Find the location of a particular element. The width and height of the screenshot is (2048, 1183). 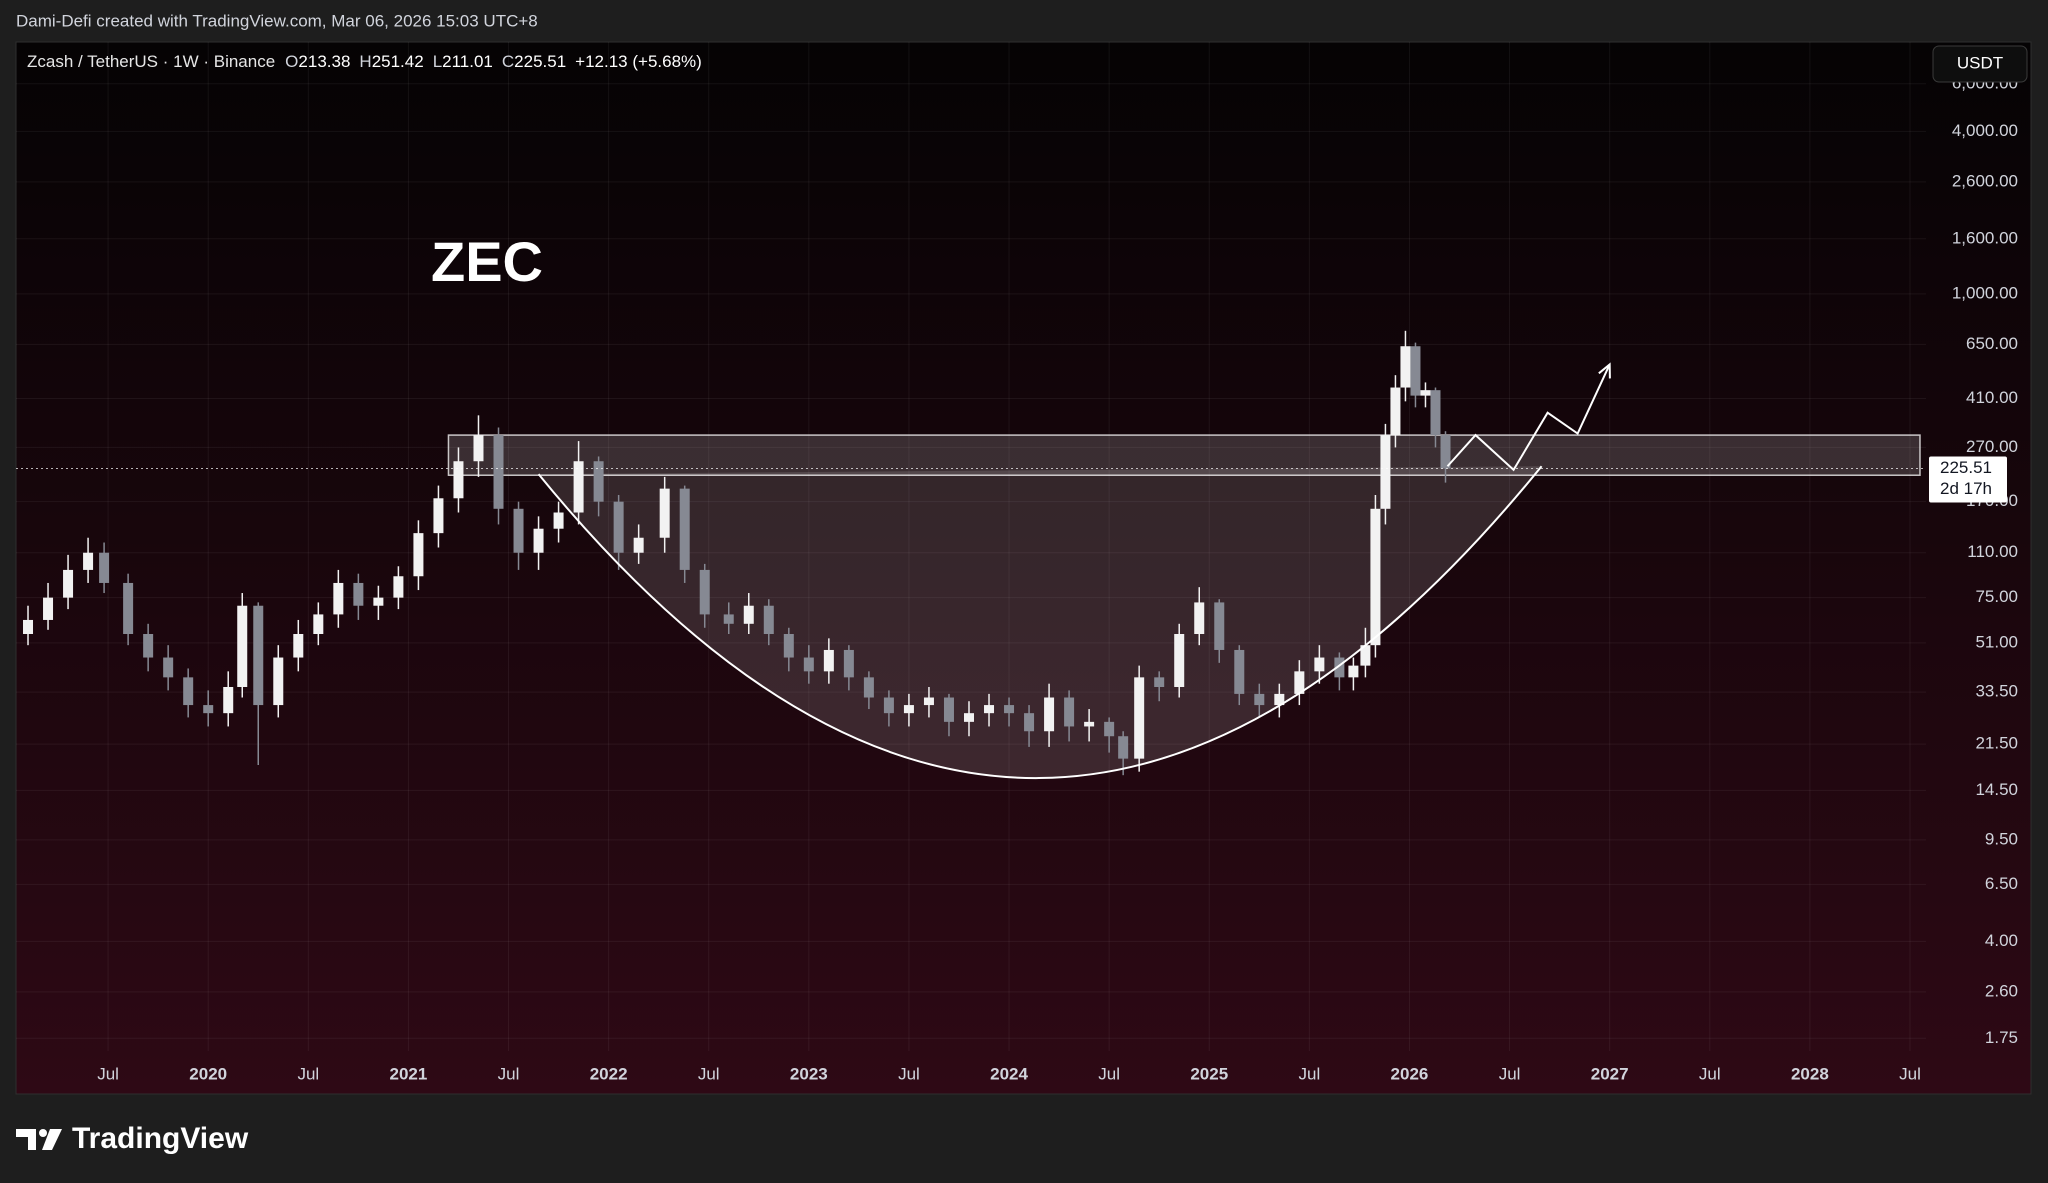

y-tick-label: 75.00 is located at coordinates (1996, 596).